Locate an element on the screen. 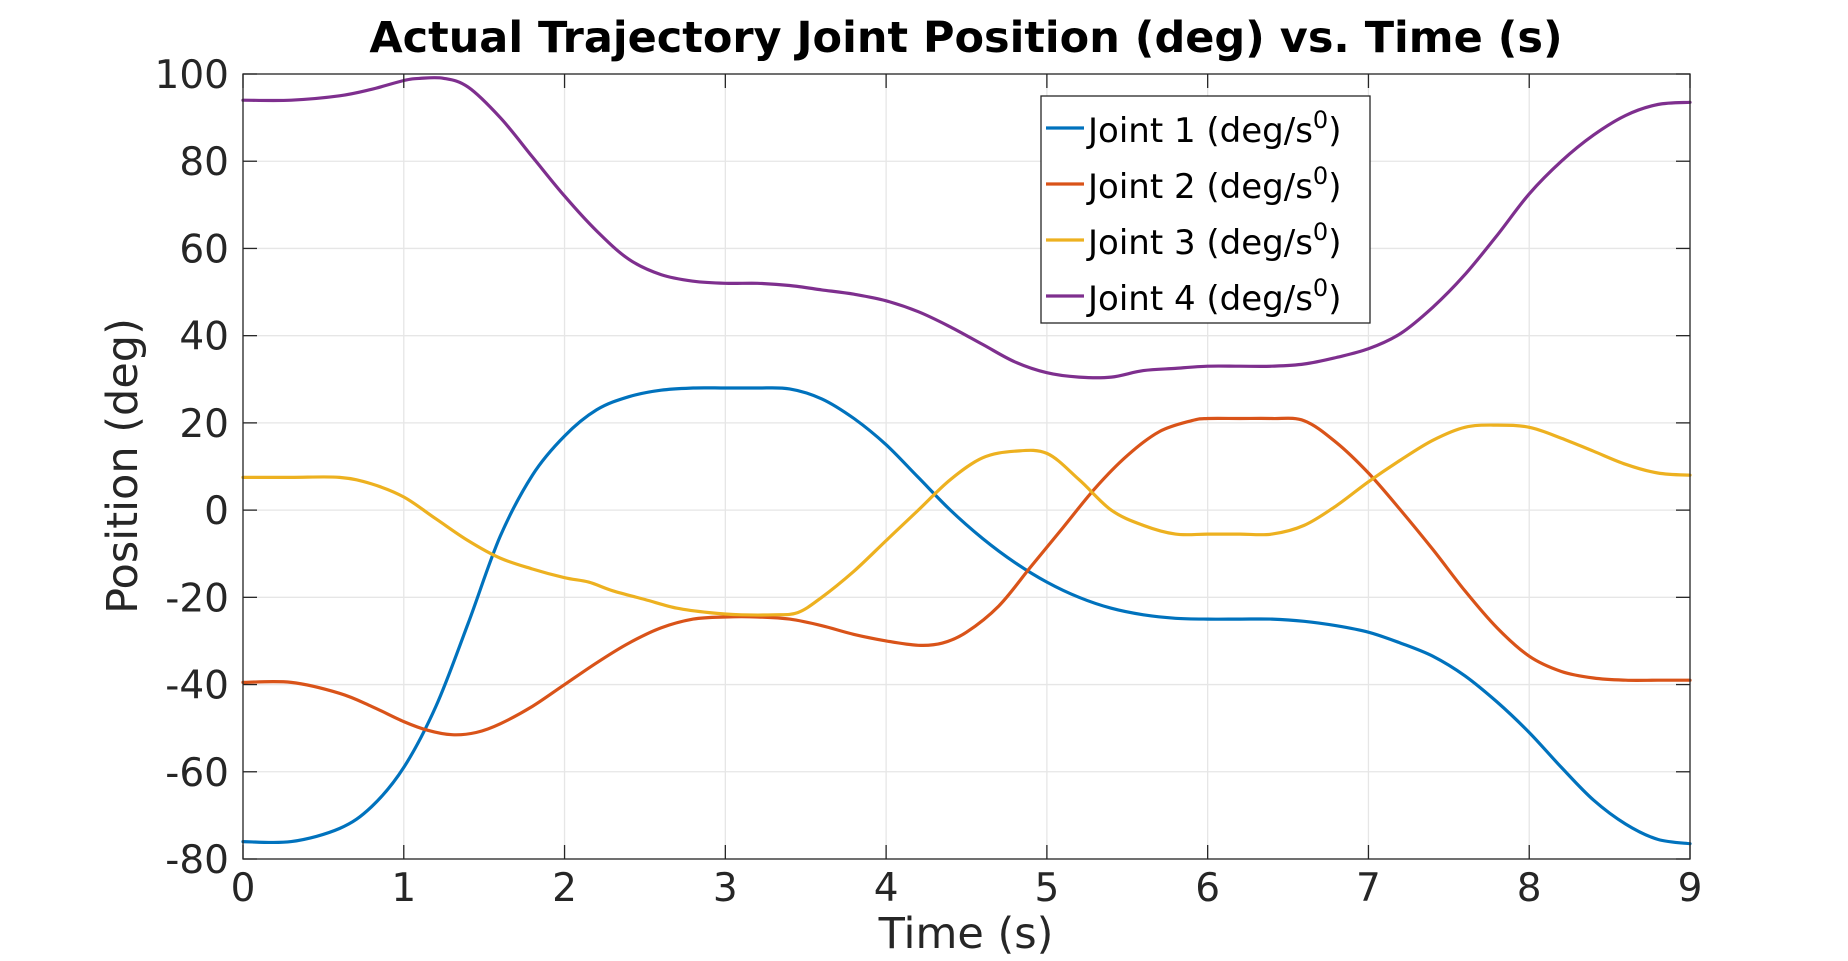 This screenshot has height=961, width=1848. legend-label: Joint 1 (deg/s is located at coordinates (1199, 131).